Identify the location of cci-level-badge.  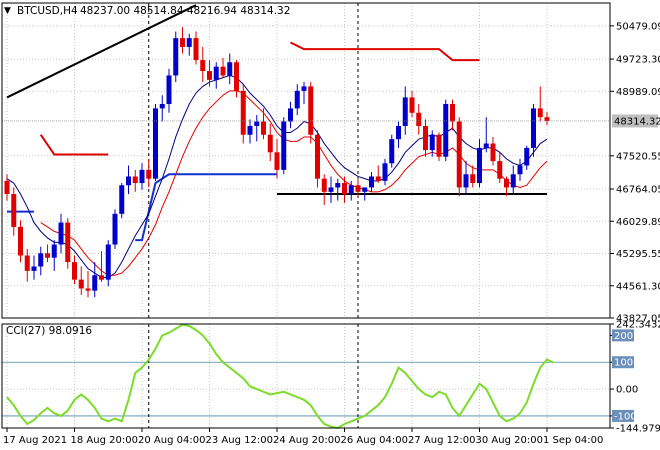
(623, 415).